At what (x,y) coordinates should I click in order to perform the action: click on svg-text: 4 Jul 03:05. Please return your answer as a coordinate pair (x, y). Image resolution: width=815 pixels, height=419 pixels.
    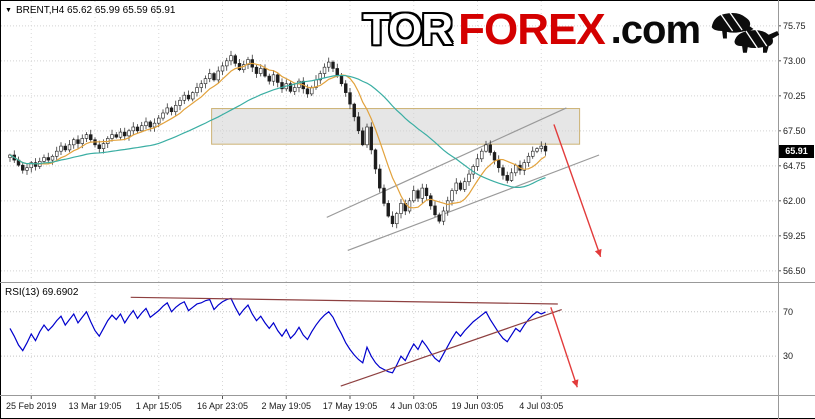
    Looking at the image, I should click on (541, 406).